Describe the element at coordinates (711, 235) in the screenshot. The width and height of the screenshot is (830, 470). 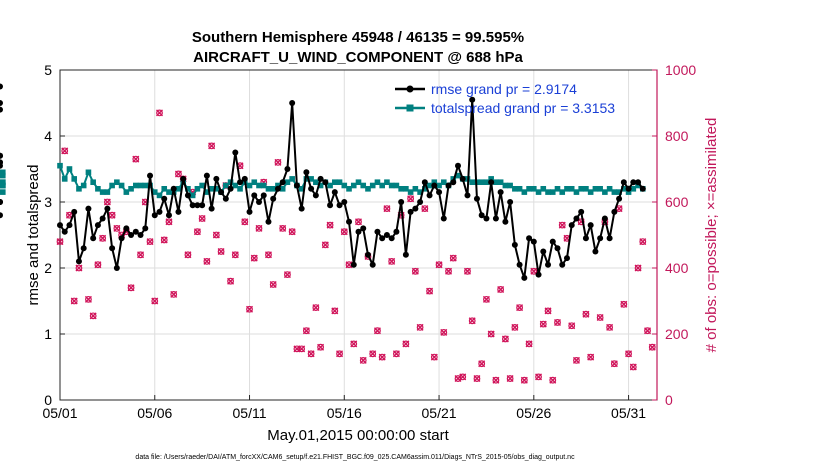
I see `y-axis-right-label: # of obs: o=possible; ×=assimilated` at that location.